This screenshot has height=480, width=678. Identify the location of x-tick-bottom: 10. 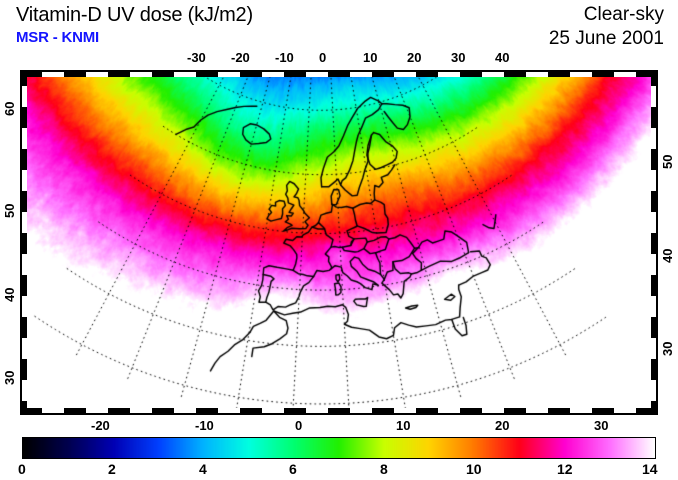
(403, 425).